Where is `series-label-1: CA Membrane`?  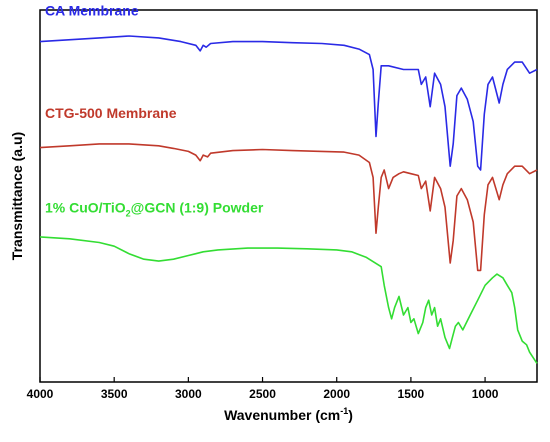
series-label-1: CA Membrane is located at coordinates (92, 11).